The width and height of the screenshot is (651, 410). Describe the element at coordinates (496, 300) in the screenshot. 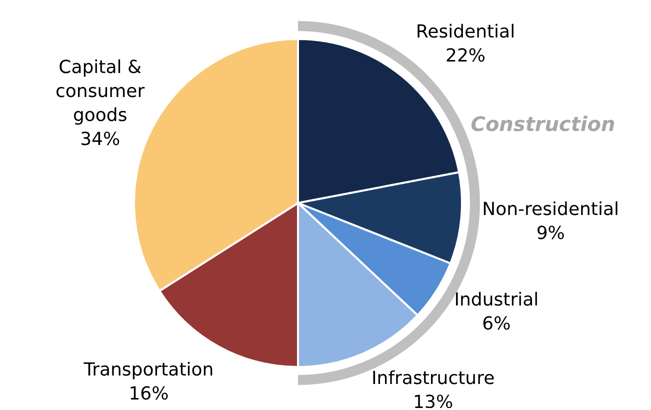

I see `slice-label: Industrial` at that location.